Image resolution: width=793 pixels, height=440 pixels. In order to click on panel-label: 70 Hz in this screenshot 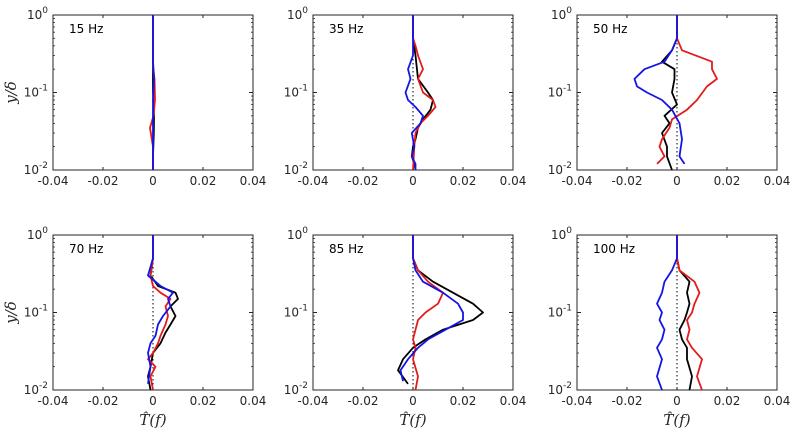, I will do `click(86, 249)`.